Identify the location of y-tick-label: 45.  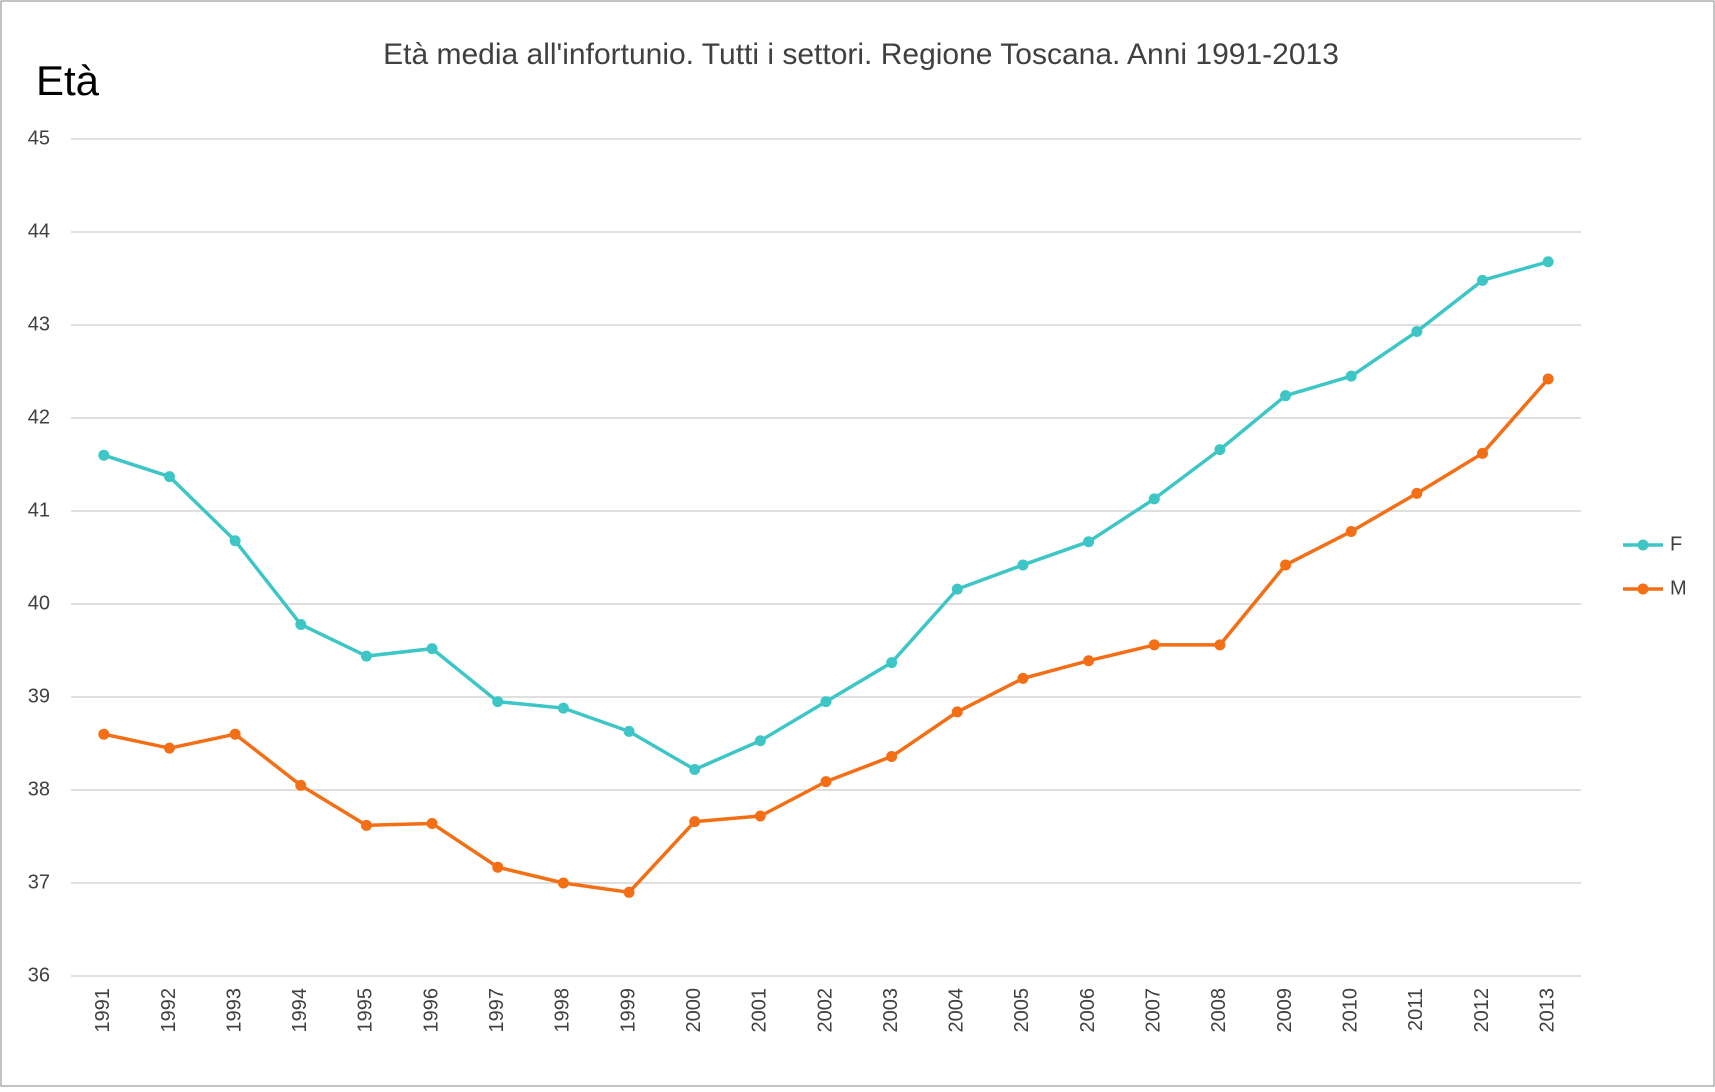
(39, 138).